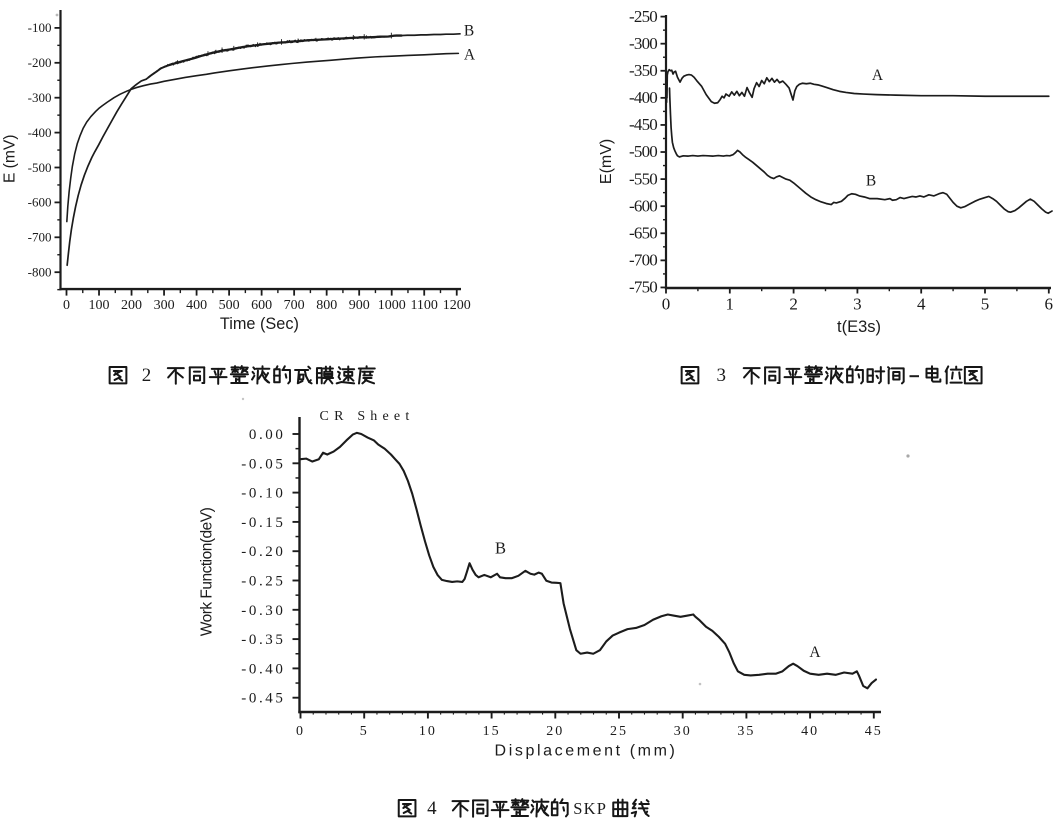 The width and height of the screenshot is (1063, 830). Describe the element at coordinates (457, 305) in the screenshot. I see `svg-text: 1200` at that location.